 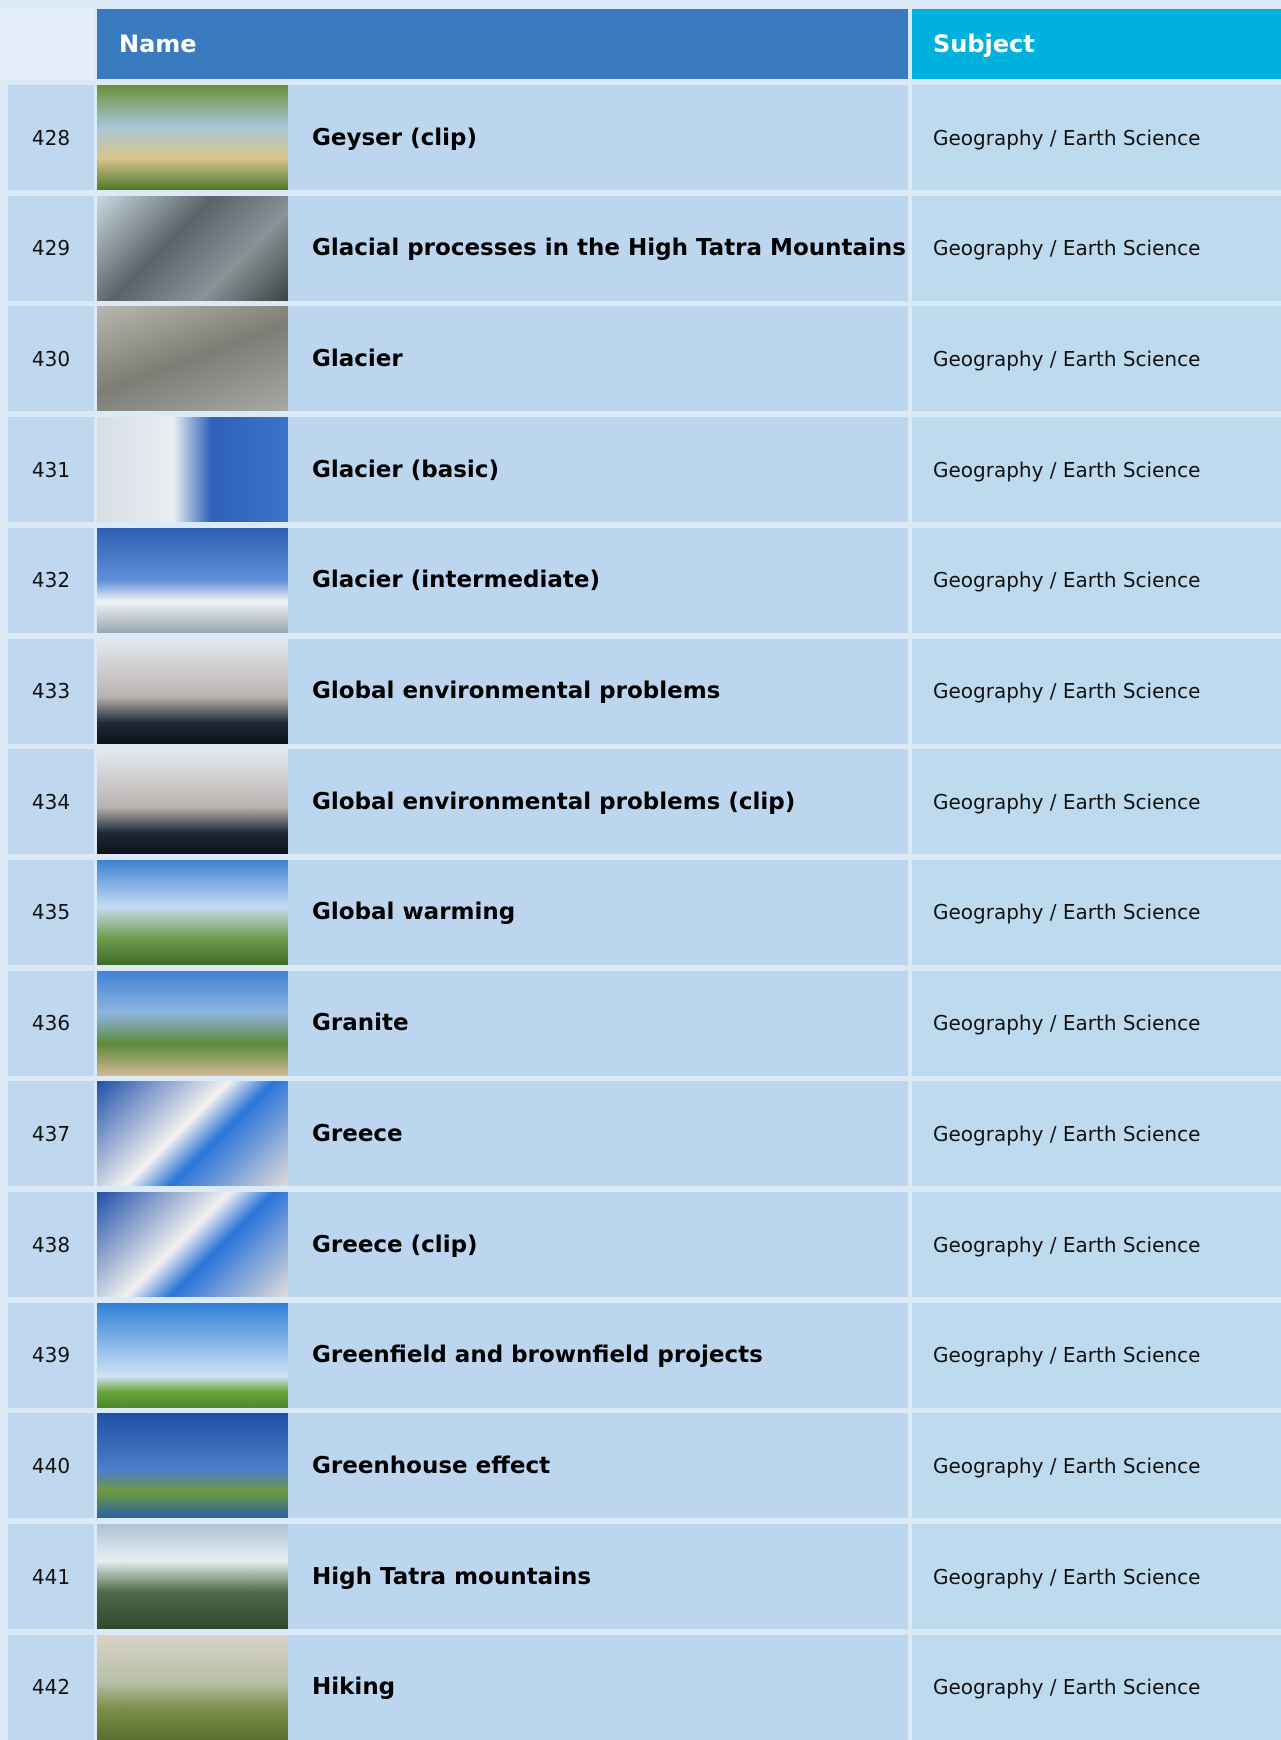 What do you see at coordinates (51, 470) in the screenshot?
I see `row-number: 431` at bounding box center [51, 470].